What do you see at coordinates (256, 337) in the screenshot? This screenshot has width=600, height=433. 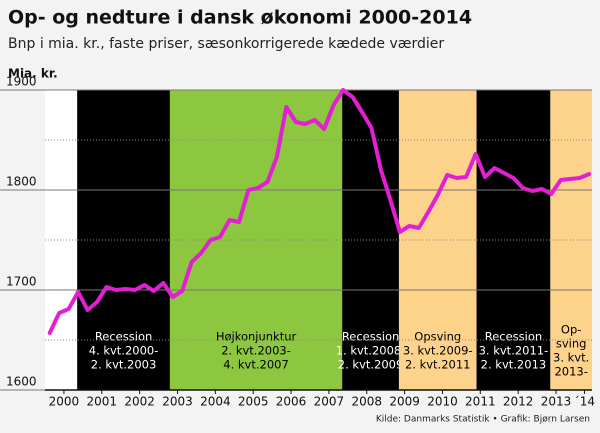 I see `period-label: Højkonjunktur` at bounding box center [256, 337].